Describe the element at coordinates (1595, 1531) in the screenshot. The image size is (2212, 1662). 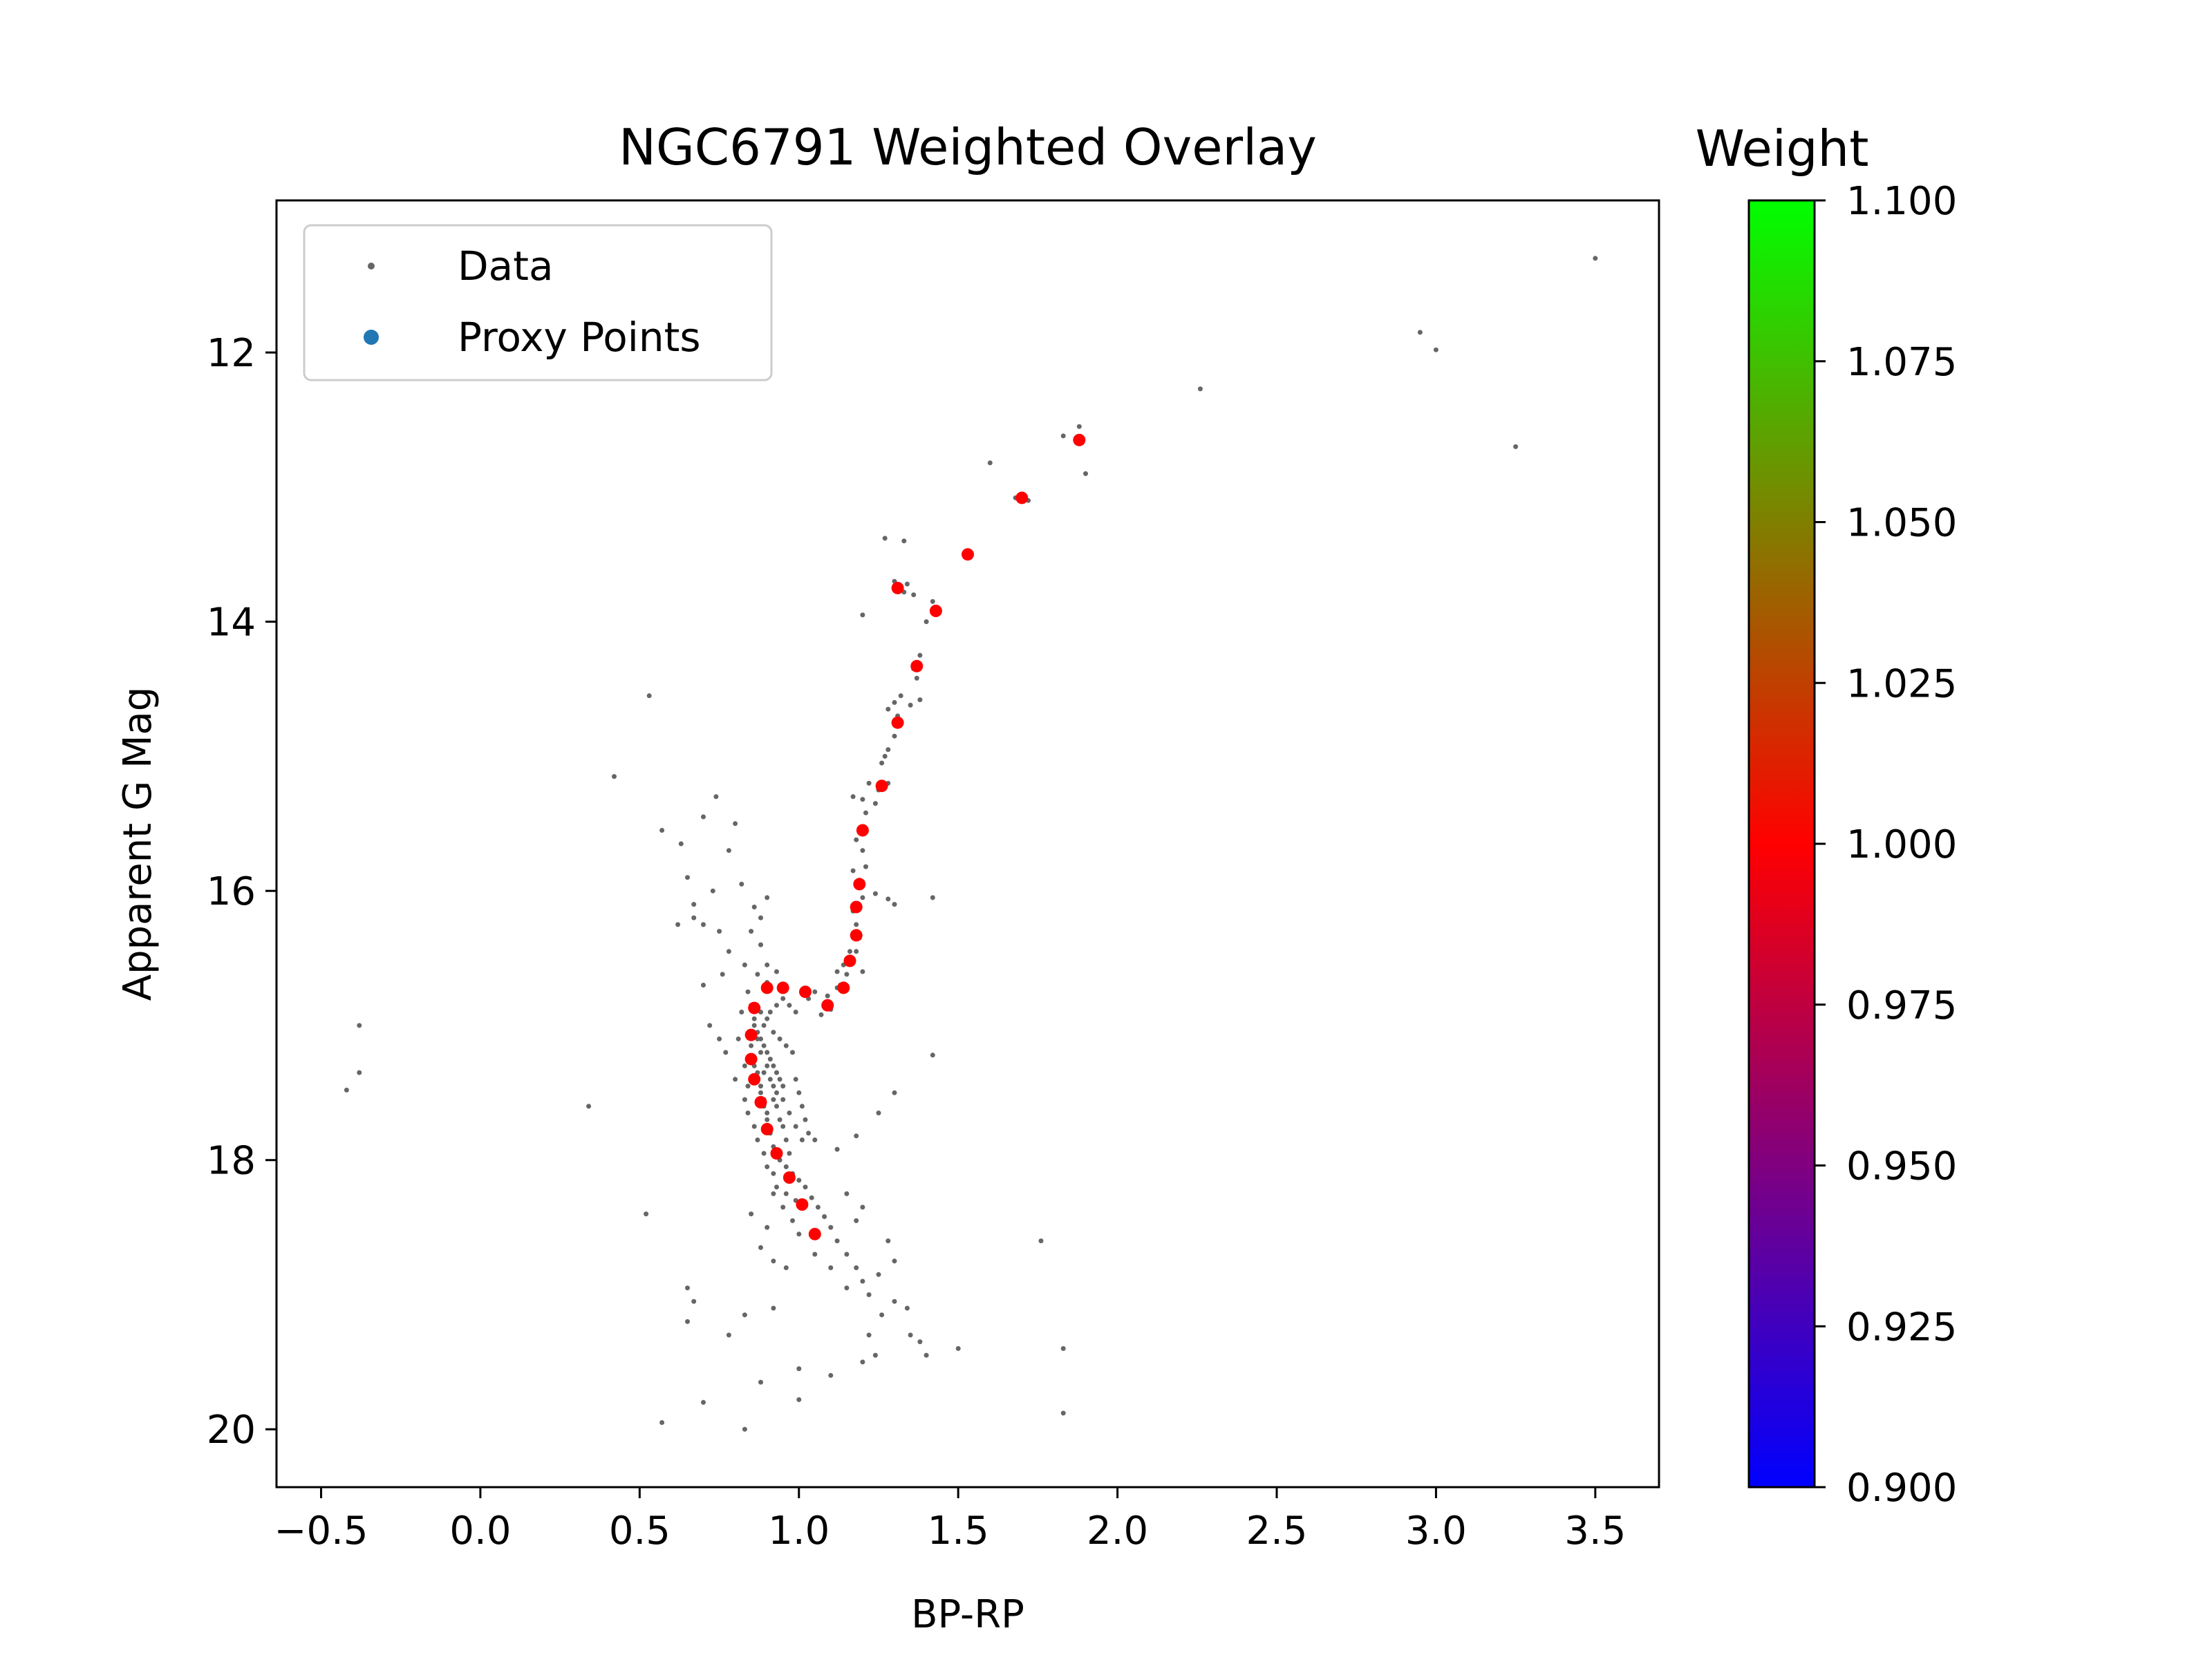
I see `x-tick-label: 3.5` at that location.